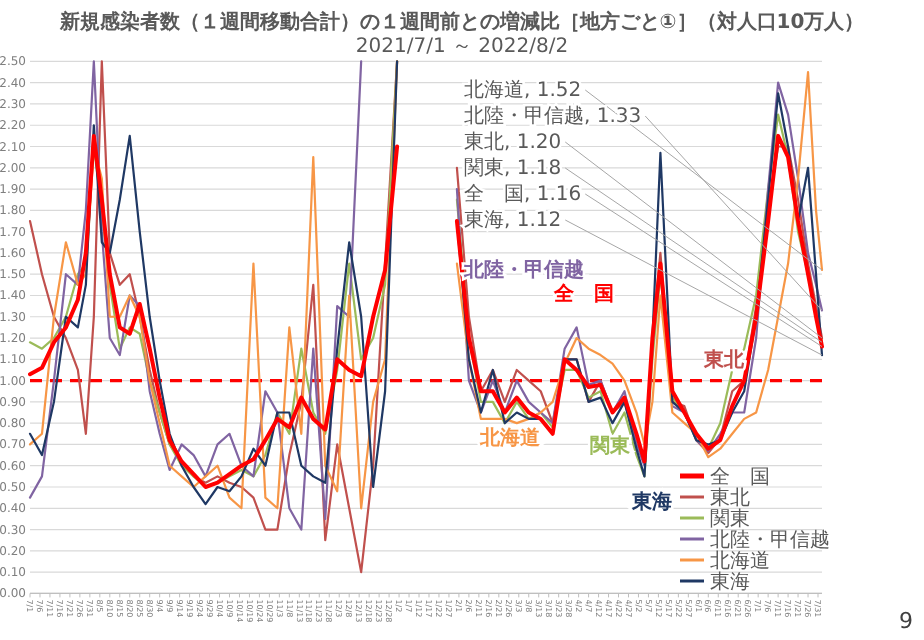 This screenshot has height=640, width=924. I want to click on annotation: 関東, 1.18, so click(513, 168).